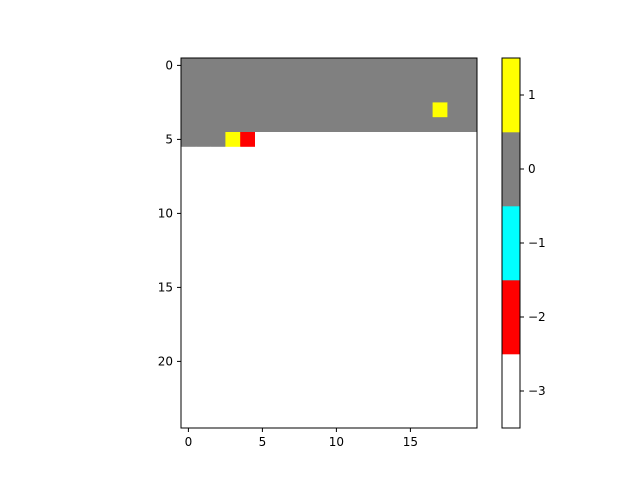  Describe the element at coordinates (169, 139) in the screenshot. I see `y-tick-label: 5` at that location.